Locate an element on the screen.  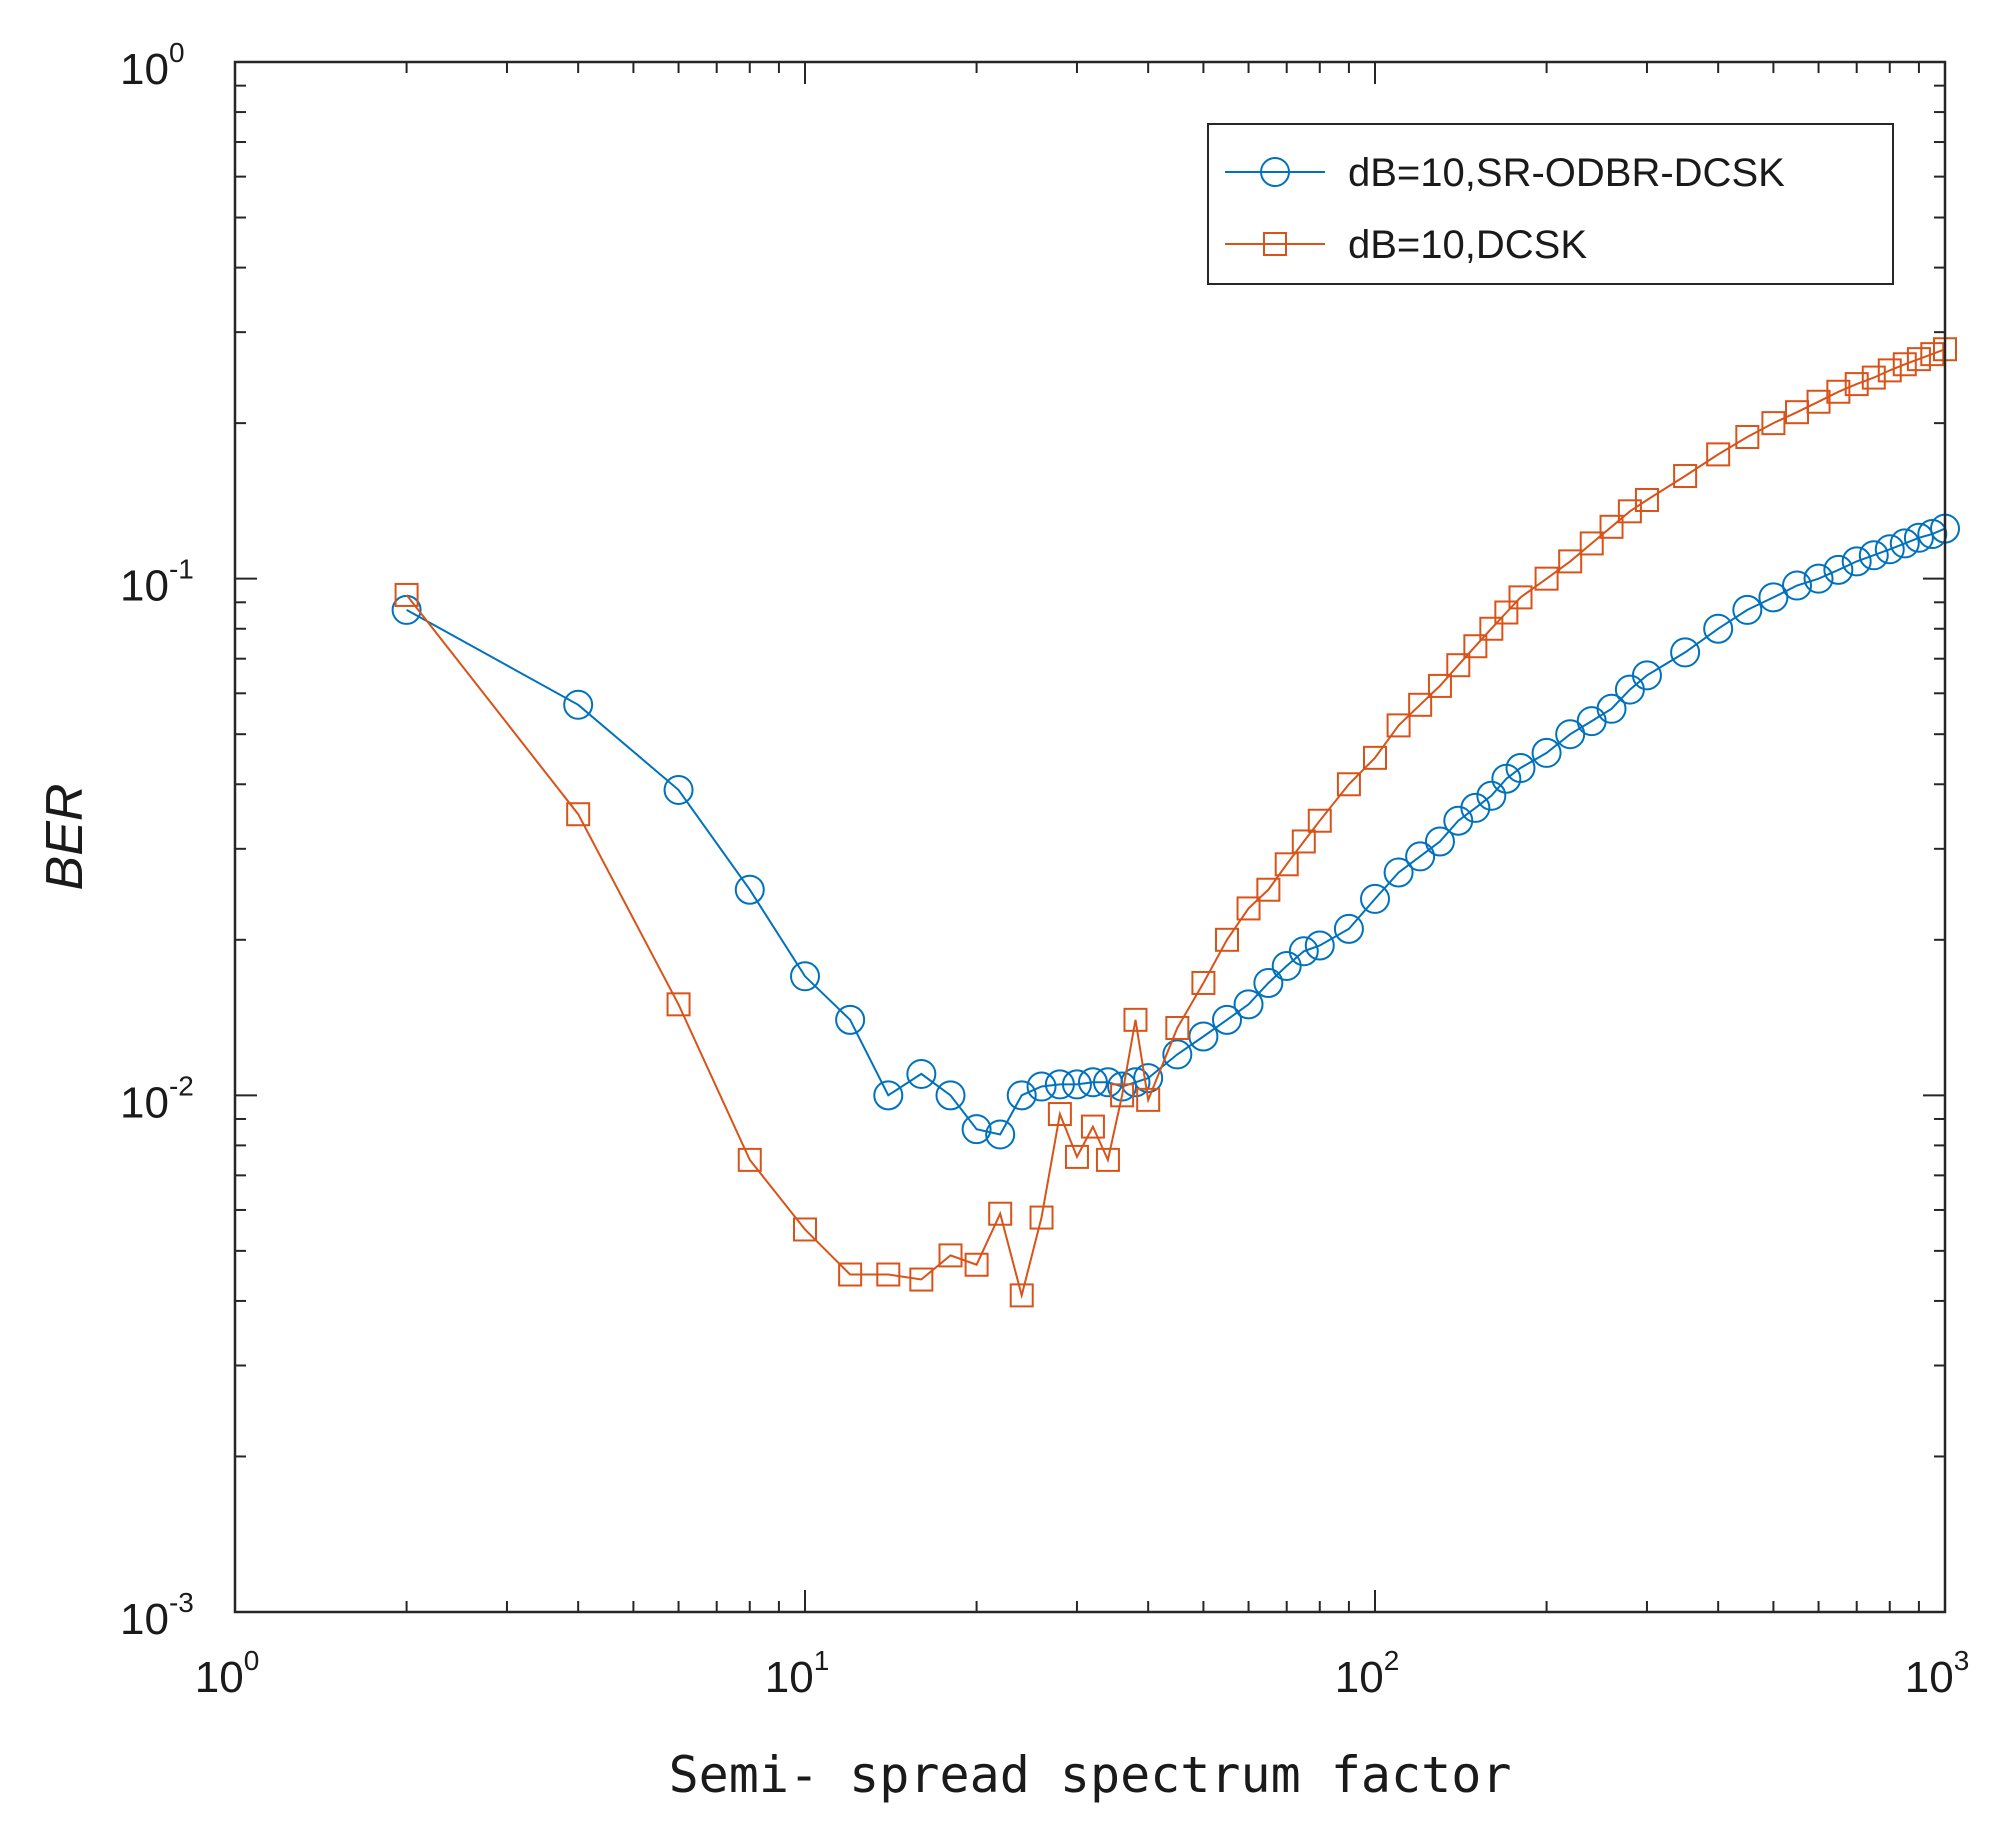
x-tick-exponent: 3 is located at coordinates (1962, 1660).